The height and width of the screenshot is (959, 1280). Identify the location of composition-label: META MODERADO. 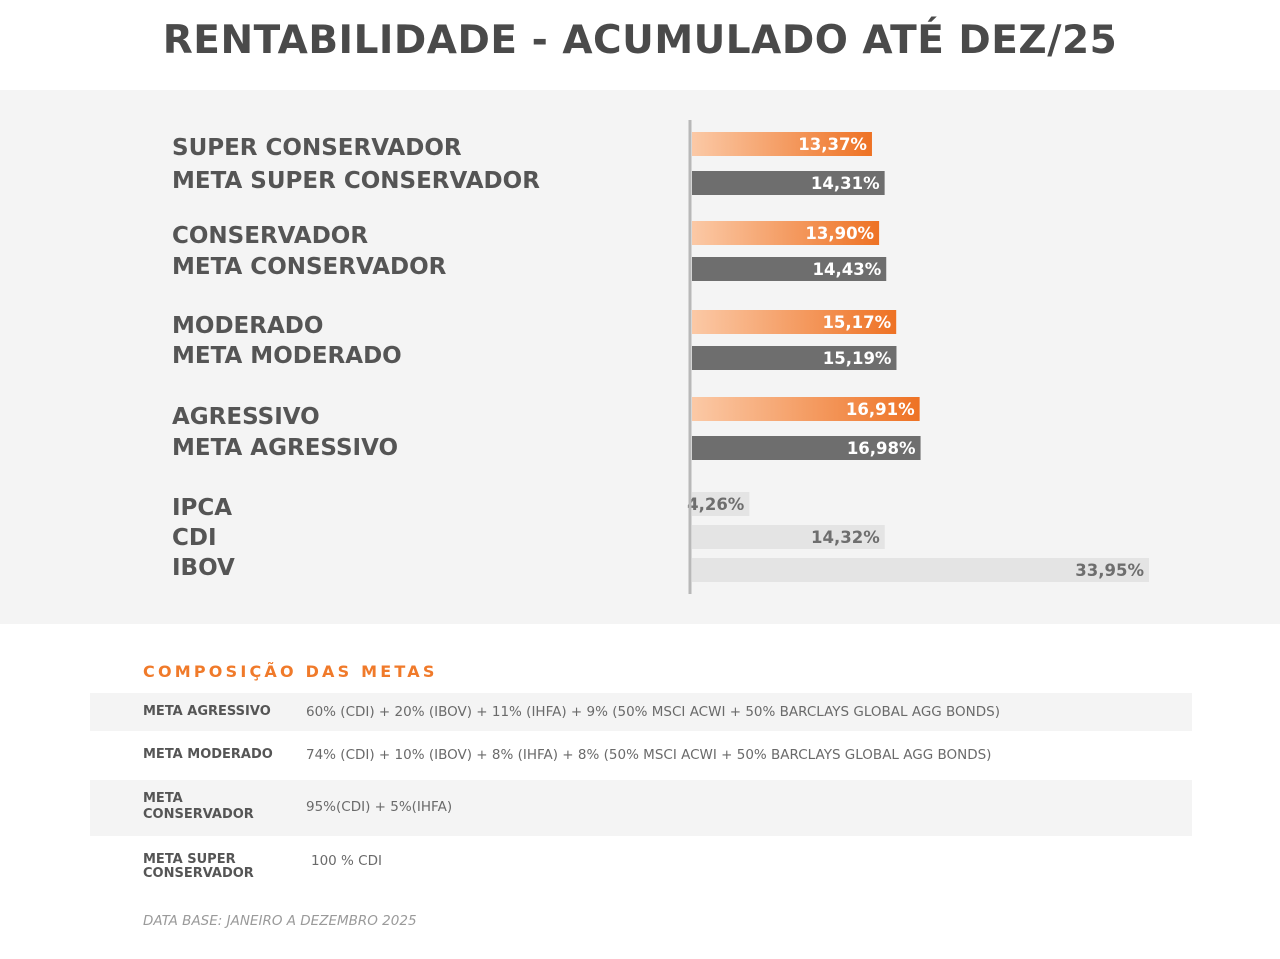
(208, 754).